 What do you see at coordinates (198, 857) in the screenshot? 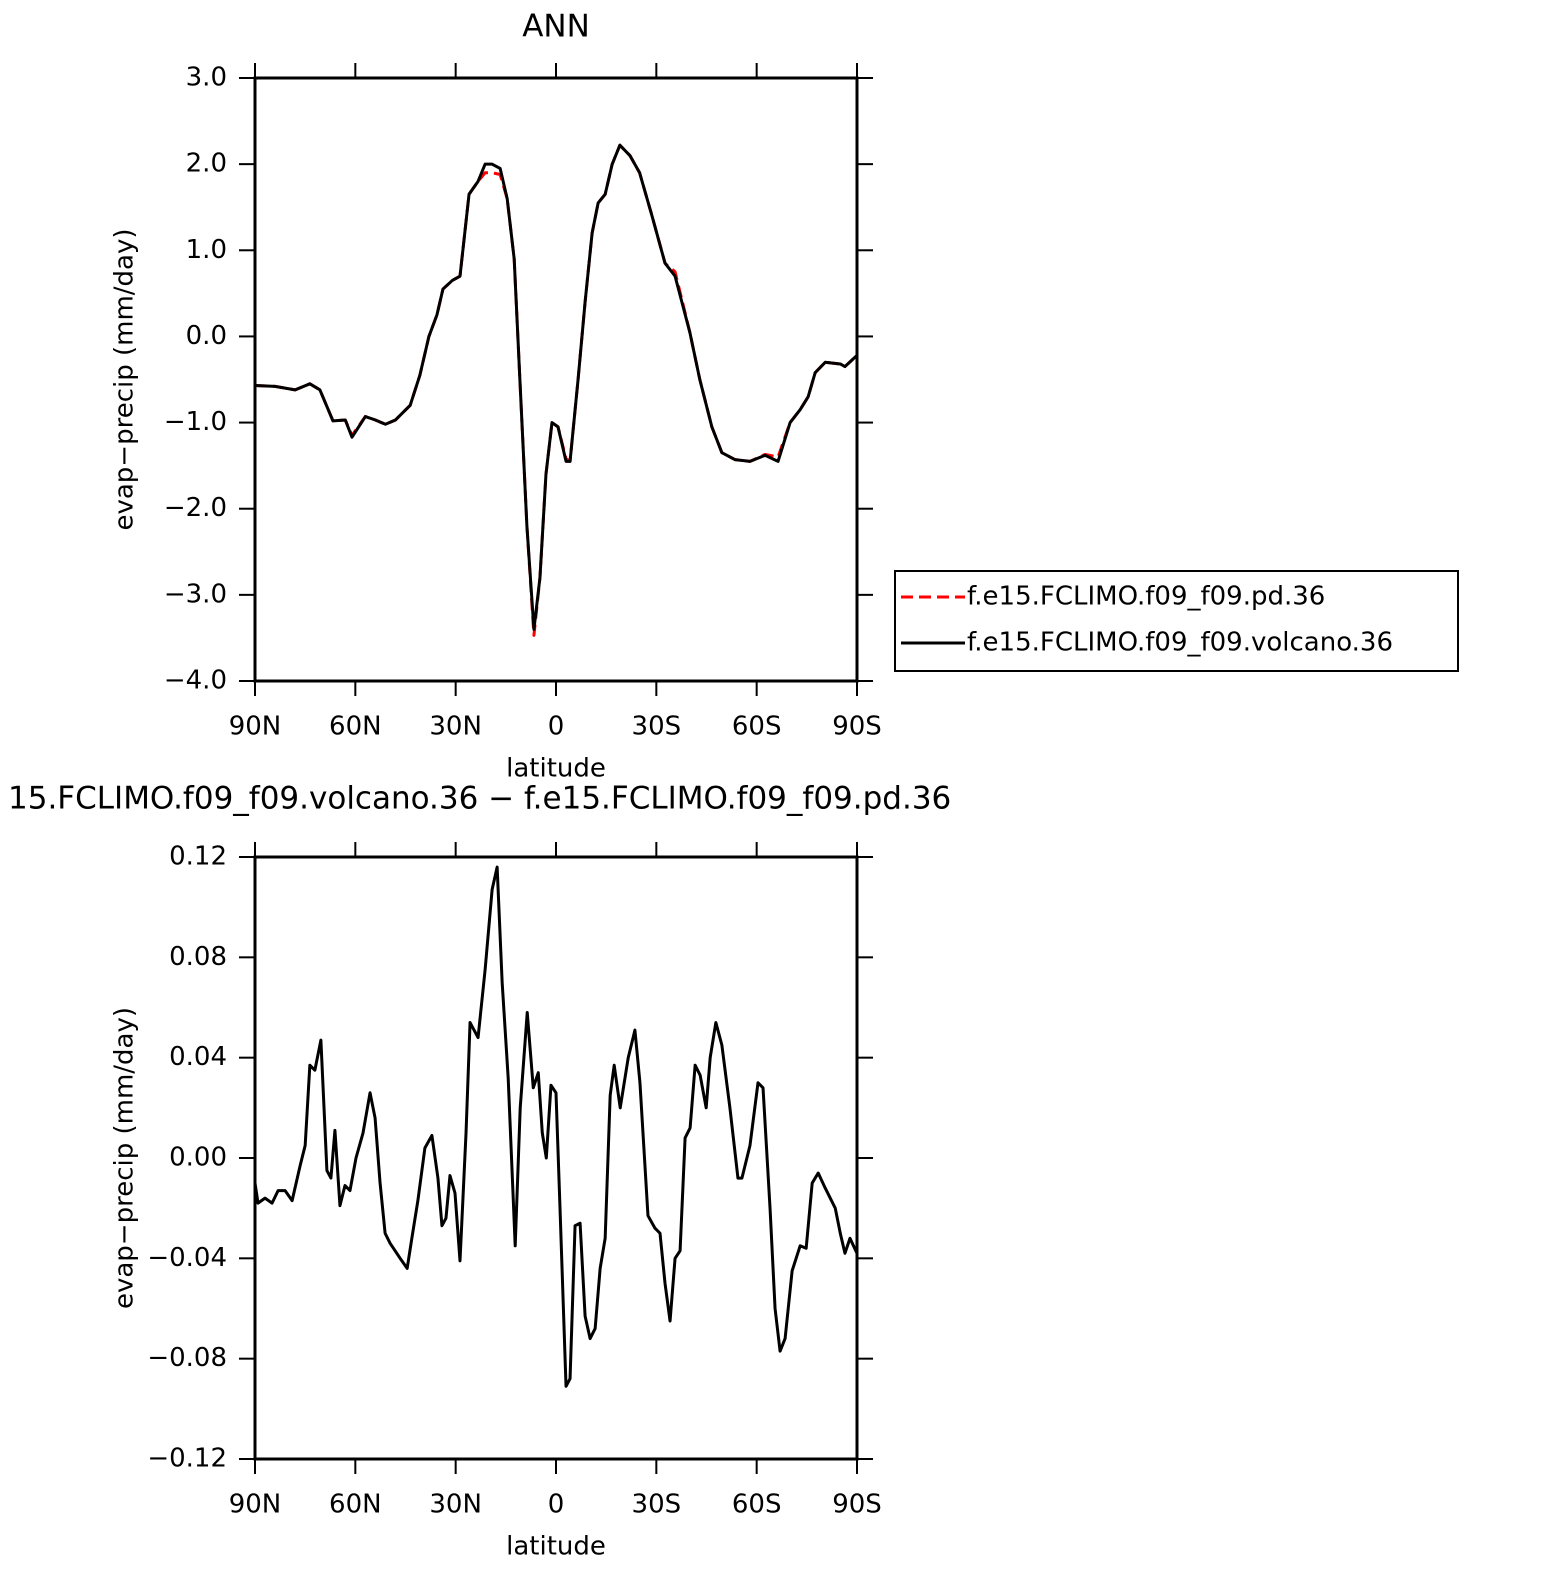
I see `y-tick-label: 0.12` at bounding box center [198, 857].